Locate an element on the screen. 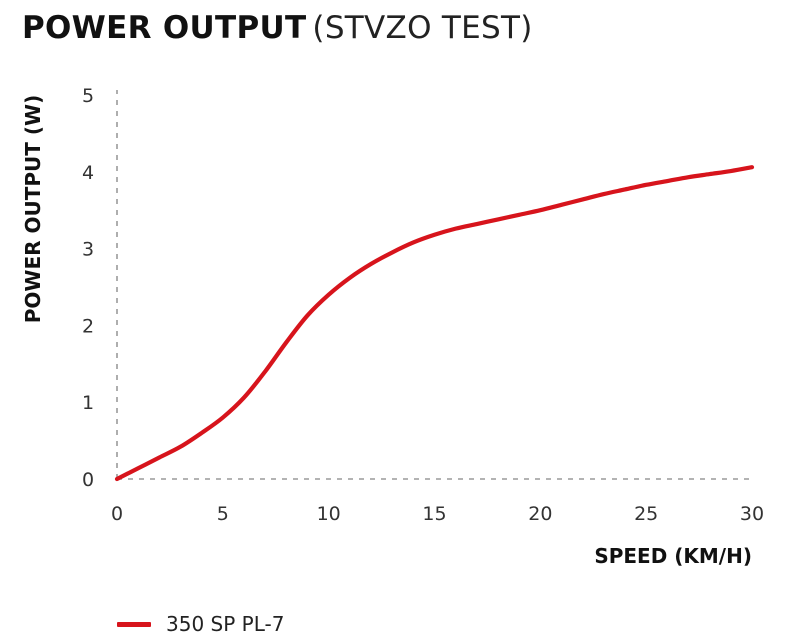 This screenshot has width=788, height=643. y-tick-label: 5 is located at coordinates (88, 96).